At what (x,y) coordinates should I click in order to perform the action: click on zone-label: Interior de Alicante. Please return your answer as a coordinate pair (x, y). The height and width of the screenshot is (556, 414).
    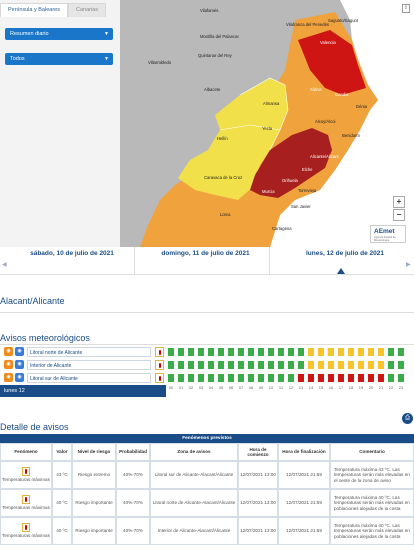
    Looking at the image, I should click on (89, 365).